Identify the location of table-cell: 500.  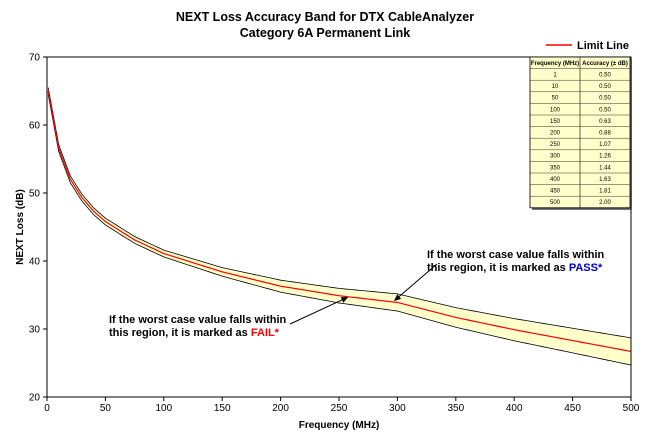
(555, 203).